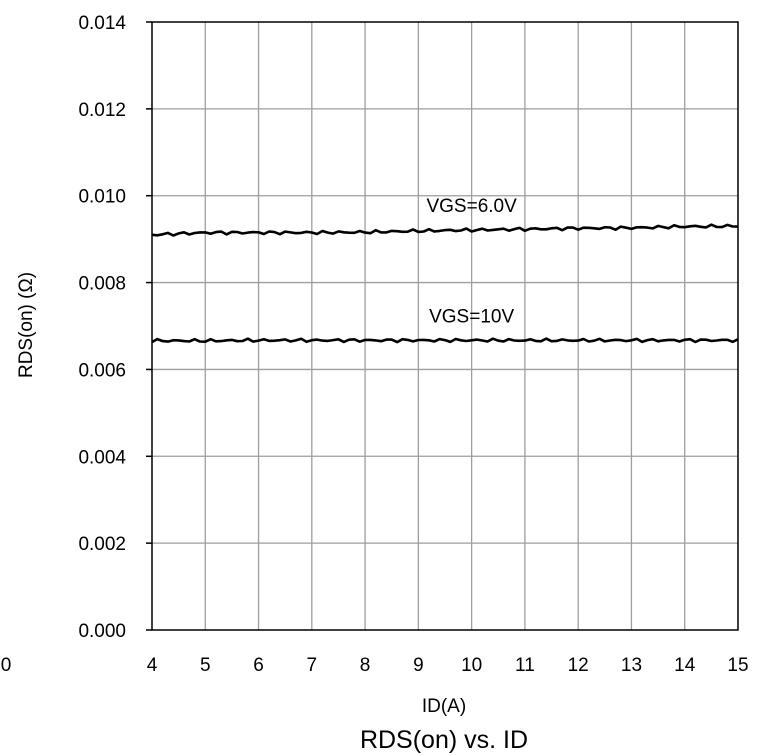 This screenshot has width=771, height=756. I want to click on y-tick-label: 0.008, so click(102, 284).